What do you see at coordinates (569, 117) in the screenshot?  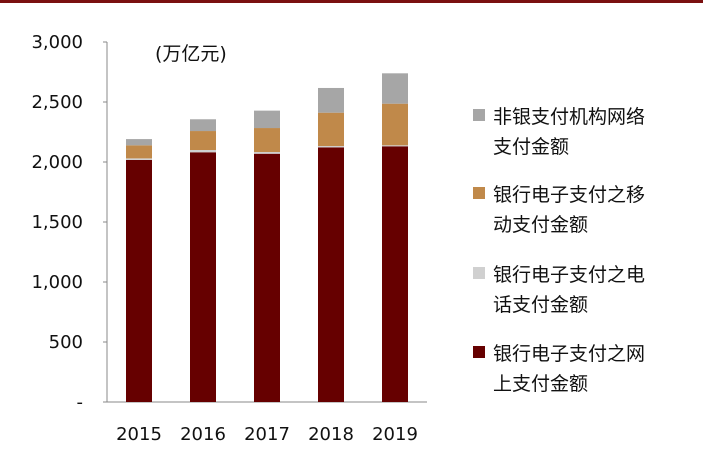 I see `legend-label: 非银支付机构网络` at bounding box center [569, 117].